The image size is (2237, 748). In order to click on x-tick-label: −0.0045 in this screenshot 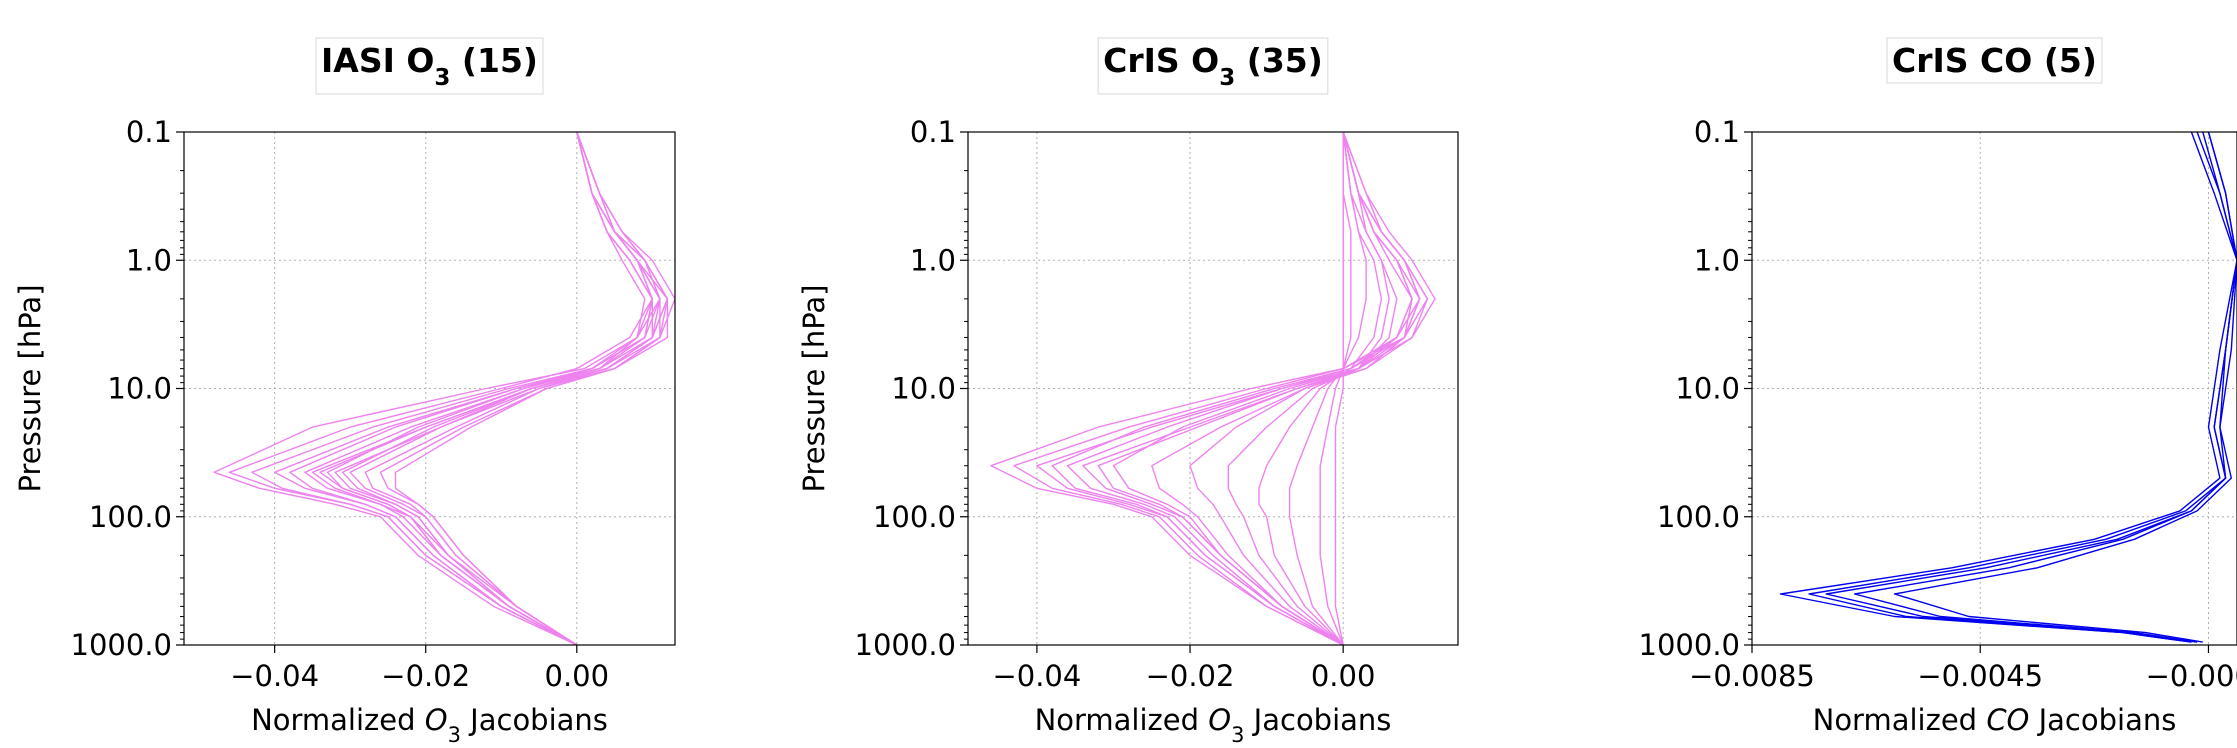, I will do `click(1980, 676)`.